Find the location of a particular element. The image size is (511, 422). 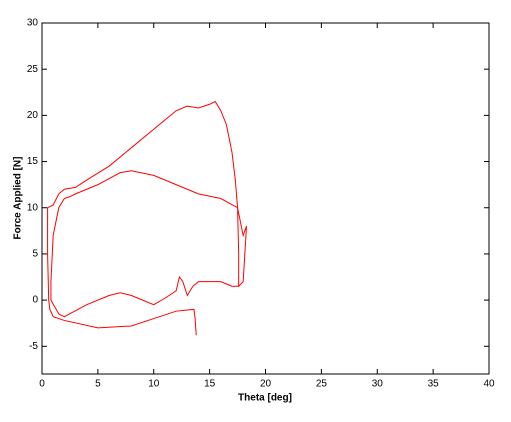

x-tick-label: 10 is located at coordinates (154, 384).